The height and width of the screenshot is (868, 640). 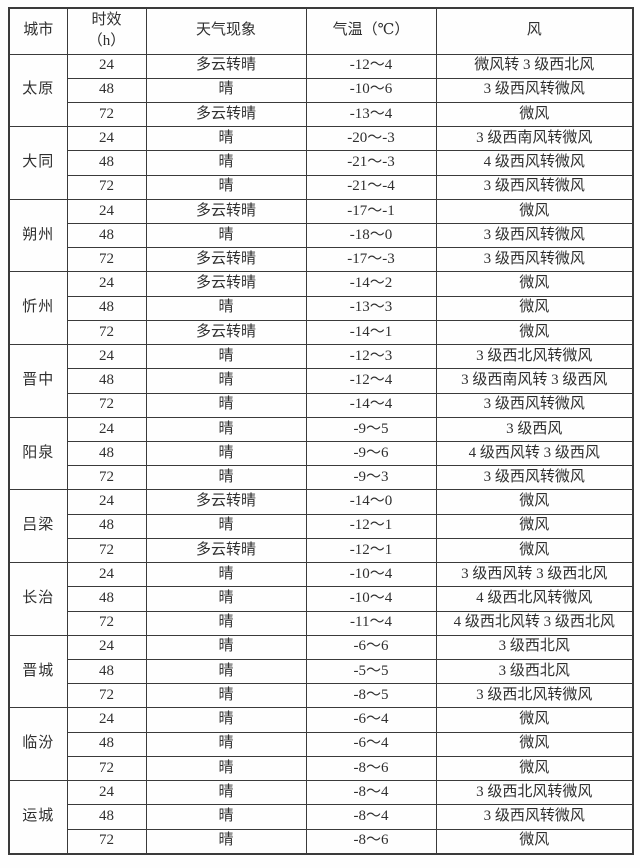 What do you see at coordinates (38, 163) in the screenshot?
I see `city-cell: 大同` at bounding box center [38, 163].